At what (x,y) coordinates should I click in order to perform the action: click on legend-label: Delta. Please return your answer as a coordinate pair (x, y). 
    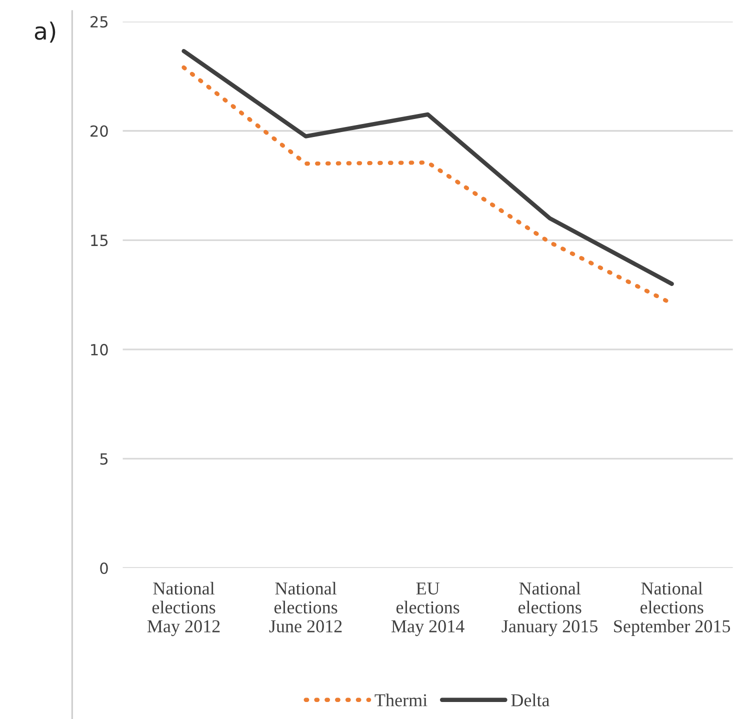
    Looking at the image, I should click on (530, 700).